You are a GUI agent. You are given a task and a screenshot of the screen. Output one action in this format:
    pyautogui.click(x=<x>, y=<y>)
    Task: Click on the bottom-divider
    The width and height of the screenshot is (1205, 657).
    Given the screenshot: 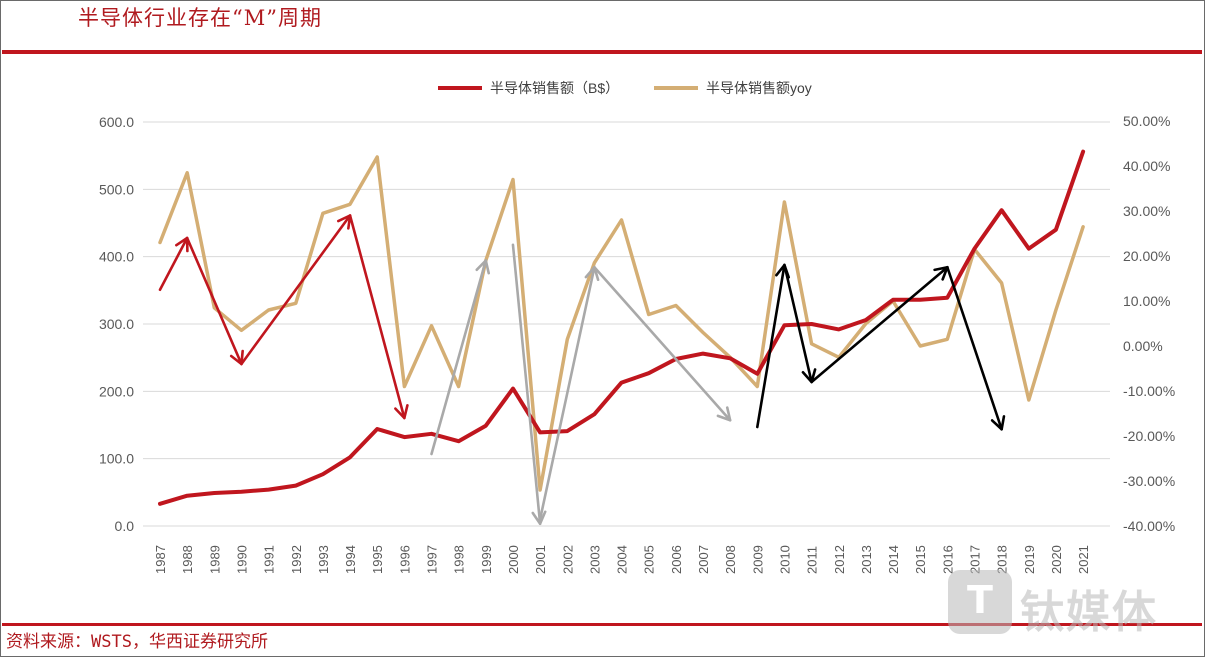 What is the action you would take?
    pyautogui.click(x=602, y=624)
    